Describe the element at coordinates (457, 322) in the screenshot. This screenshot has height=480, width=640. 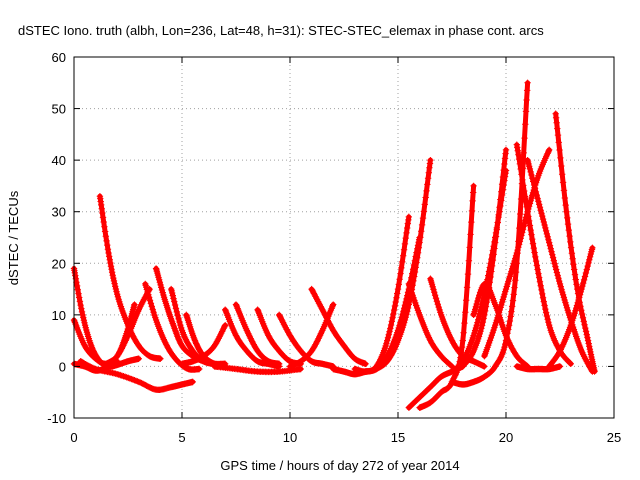
I see `series-arc26` at that location.